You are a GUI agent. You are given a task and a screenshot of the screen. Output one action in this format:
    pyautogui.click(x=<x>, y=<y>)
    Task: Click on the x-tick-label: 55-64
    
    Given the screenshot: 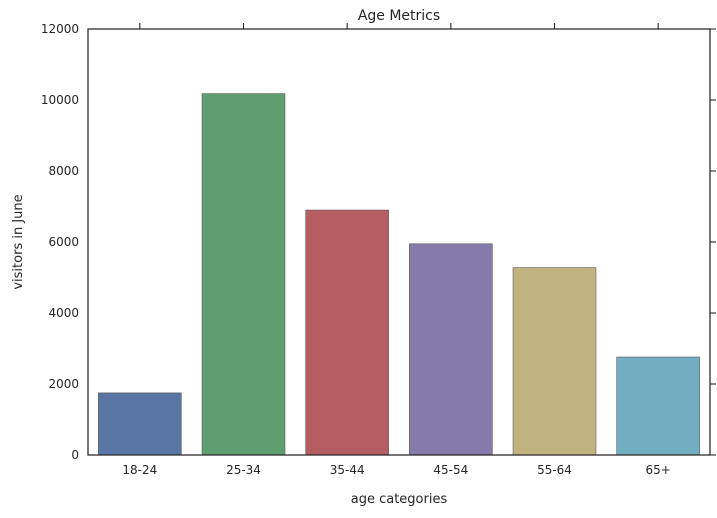 What is the action you would take?
    pyautogui.click(x=554, y=470)
    